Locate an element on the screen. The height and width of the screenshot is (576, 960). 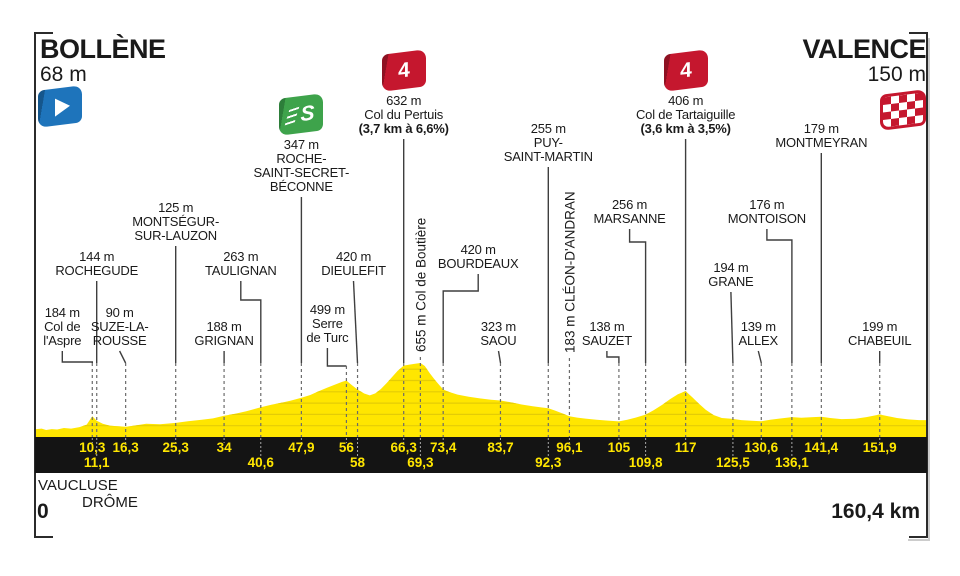
start-flag-icon is located at coordinates (60, 106).